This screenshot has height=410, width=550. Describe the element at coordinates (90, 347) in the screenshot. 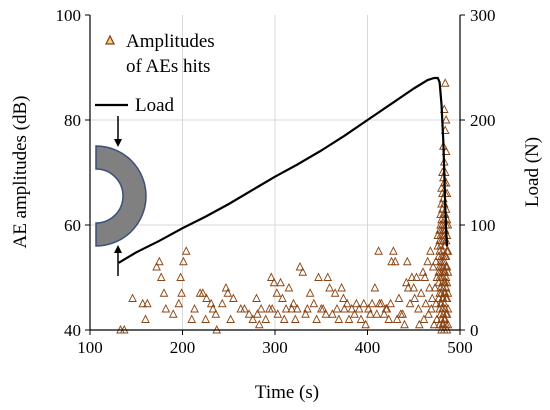

I see `x-tick-label: 100` at that location.